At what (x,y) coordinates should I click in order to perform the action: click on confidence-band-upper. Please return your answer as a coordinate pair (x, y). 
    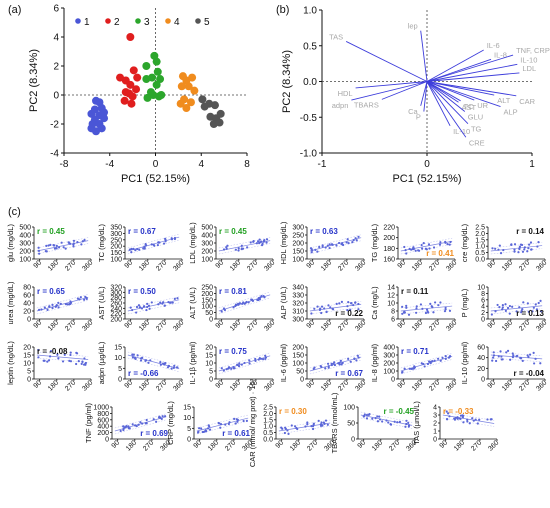
    Looking at the image, I should click on (426, 305).